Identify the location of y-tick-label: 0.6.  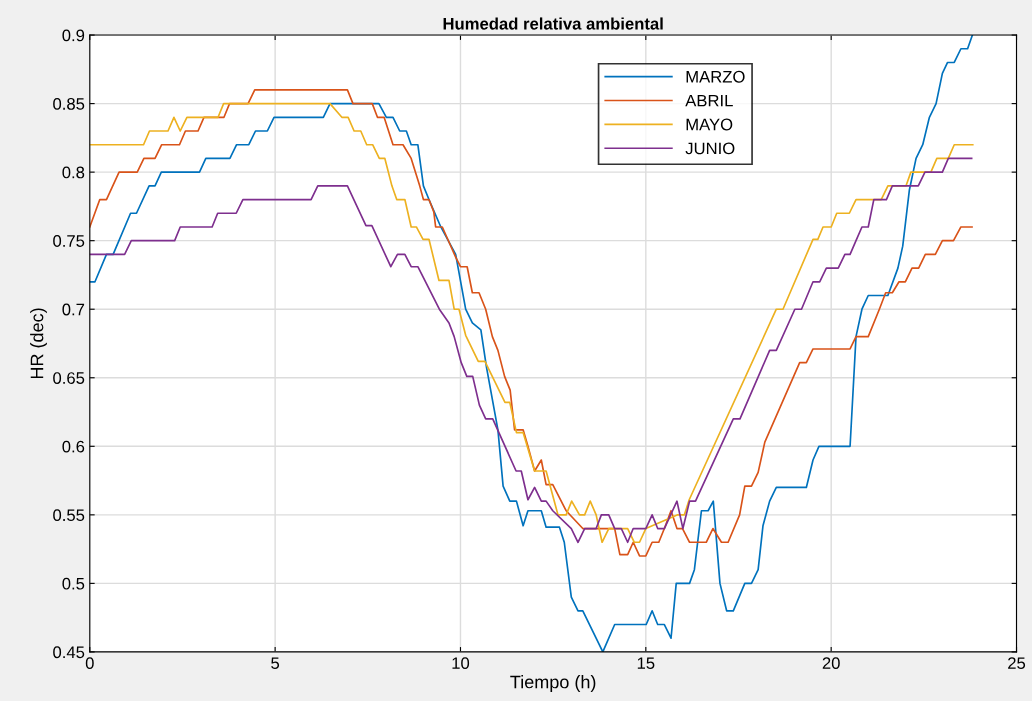
(73, 446).